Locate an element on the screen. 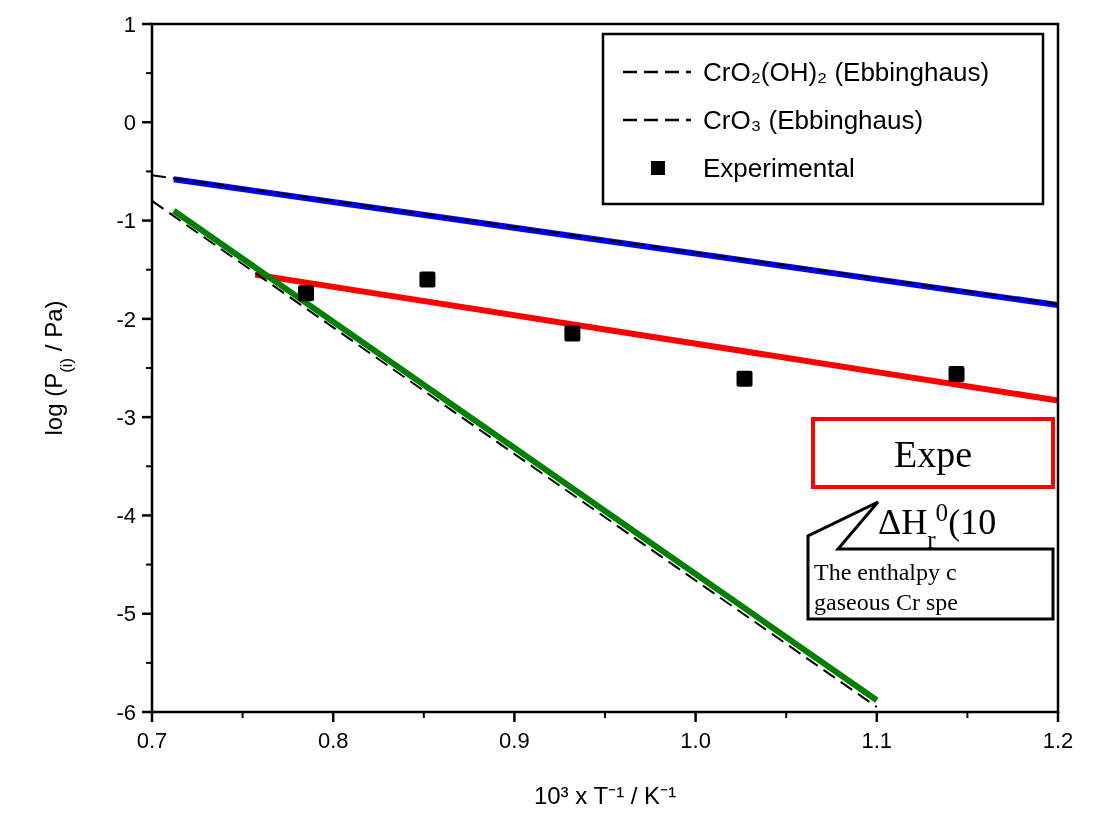  x-axis-title: 10³ x T⁻¹ / K⁻¹ is located at coordinates (605, 795).